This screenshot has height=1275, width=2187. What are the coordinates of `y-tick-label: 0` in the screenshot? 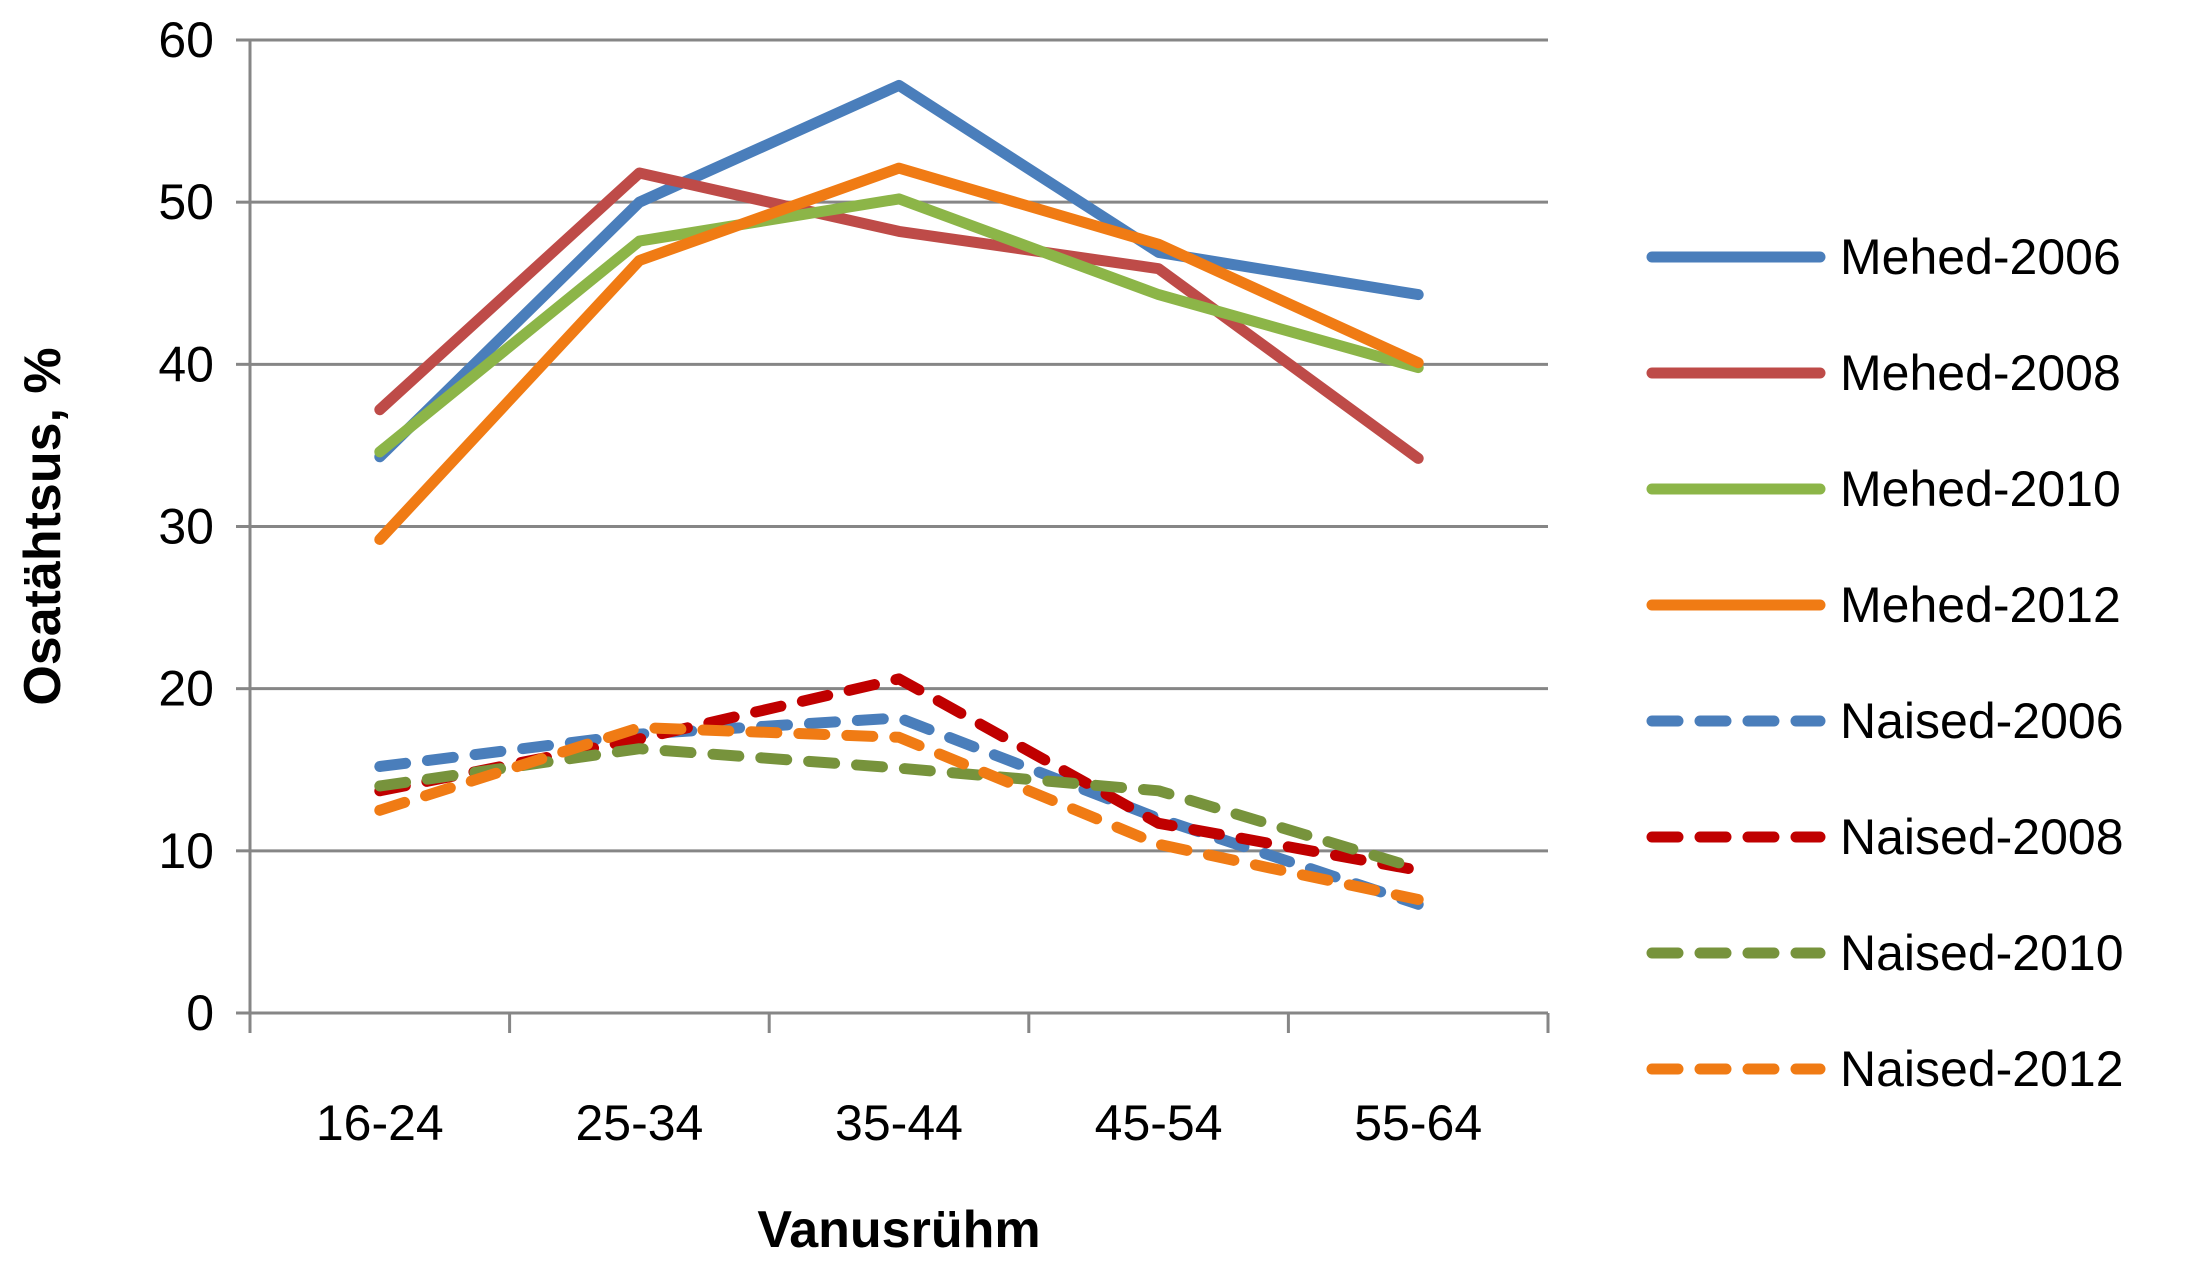 It's located at (200, 1013).